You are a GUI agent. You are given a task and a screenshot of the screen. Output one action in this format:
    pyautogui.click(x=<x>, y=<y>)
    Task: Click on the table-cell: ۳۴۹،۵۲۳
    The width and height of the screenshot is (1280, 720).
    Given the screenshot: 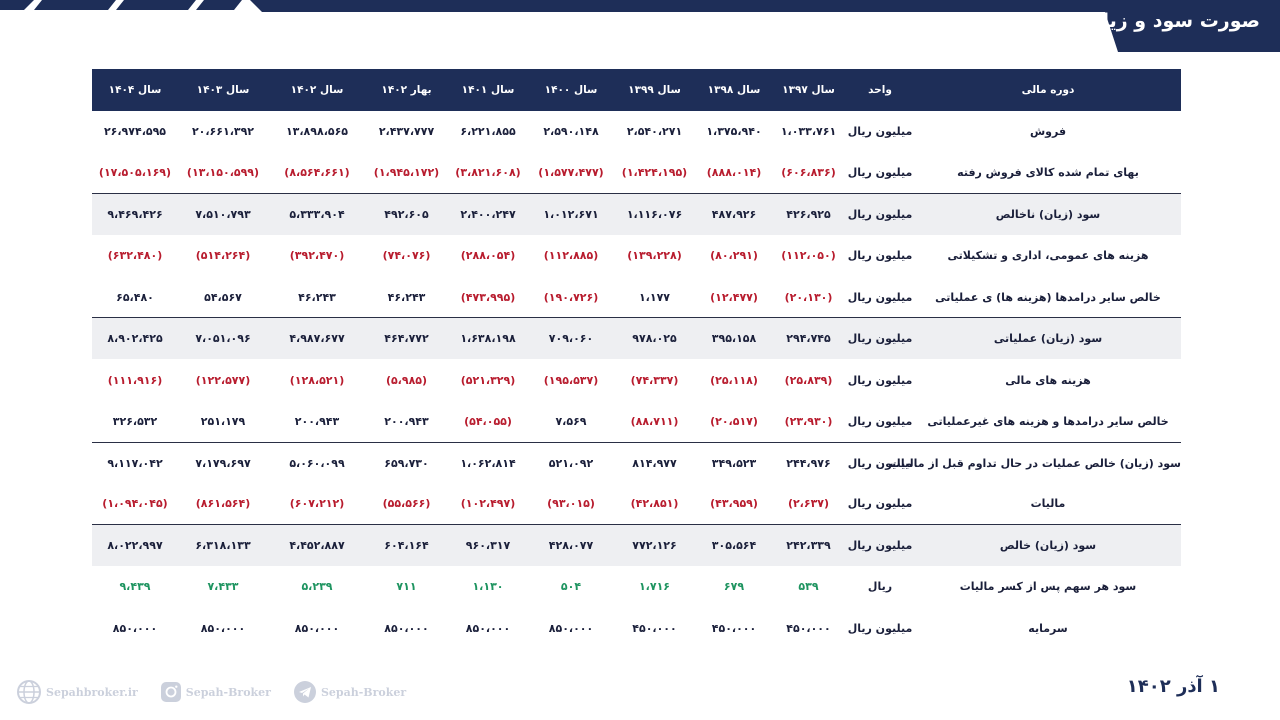 What is the action you would take?
    pyautogui.click(x=734, y=462)
    